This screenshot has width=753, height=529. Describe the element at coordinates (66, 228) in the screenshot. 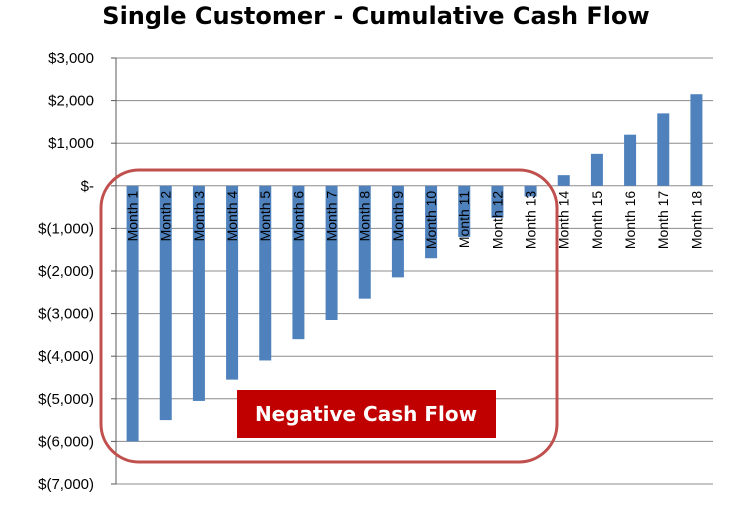

I see `y-tick-label: $(1,000)` at that location.